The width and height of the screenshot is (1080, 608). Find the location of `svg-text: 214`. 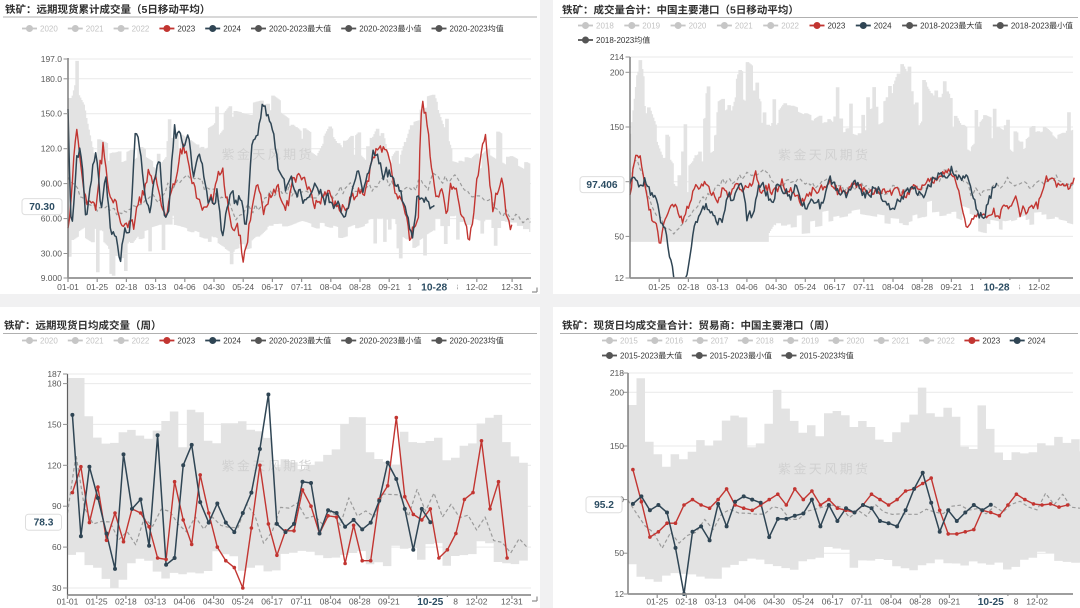

svg-text: 214 is located at coordinates (617, 57).